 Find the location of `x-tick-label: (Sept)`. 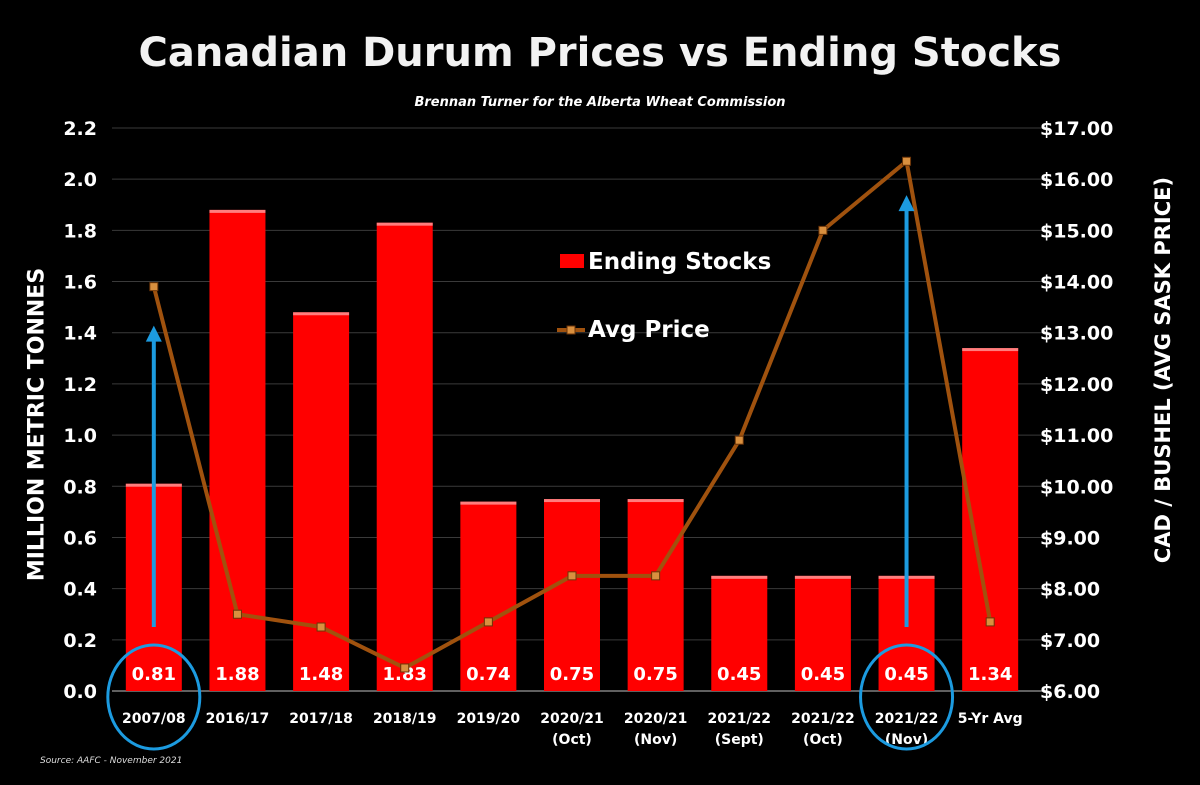

x-tick-label: (Sept) is located at coordinates (739, 740).